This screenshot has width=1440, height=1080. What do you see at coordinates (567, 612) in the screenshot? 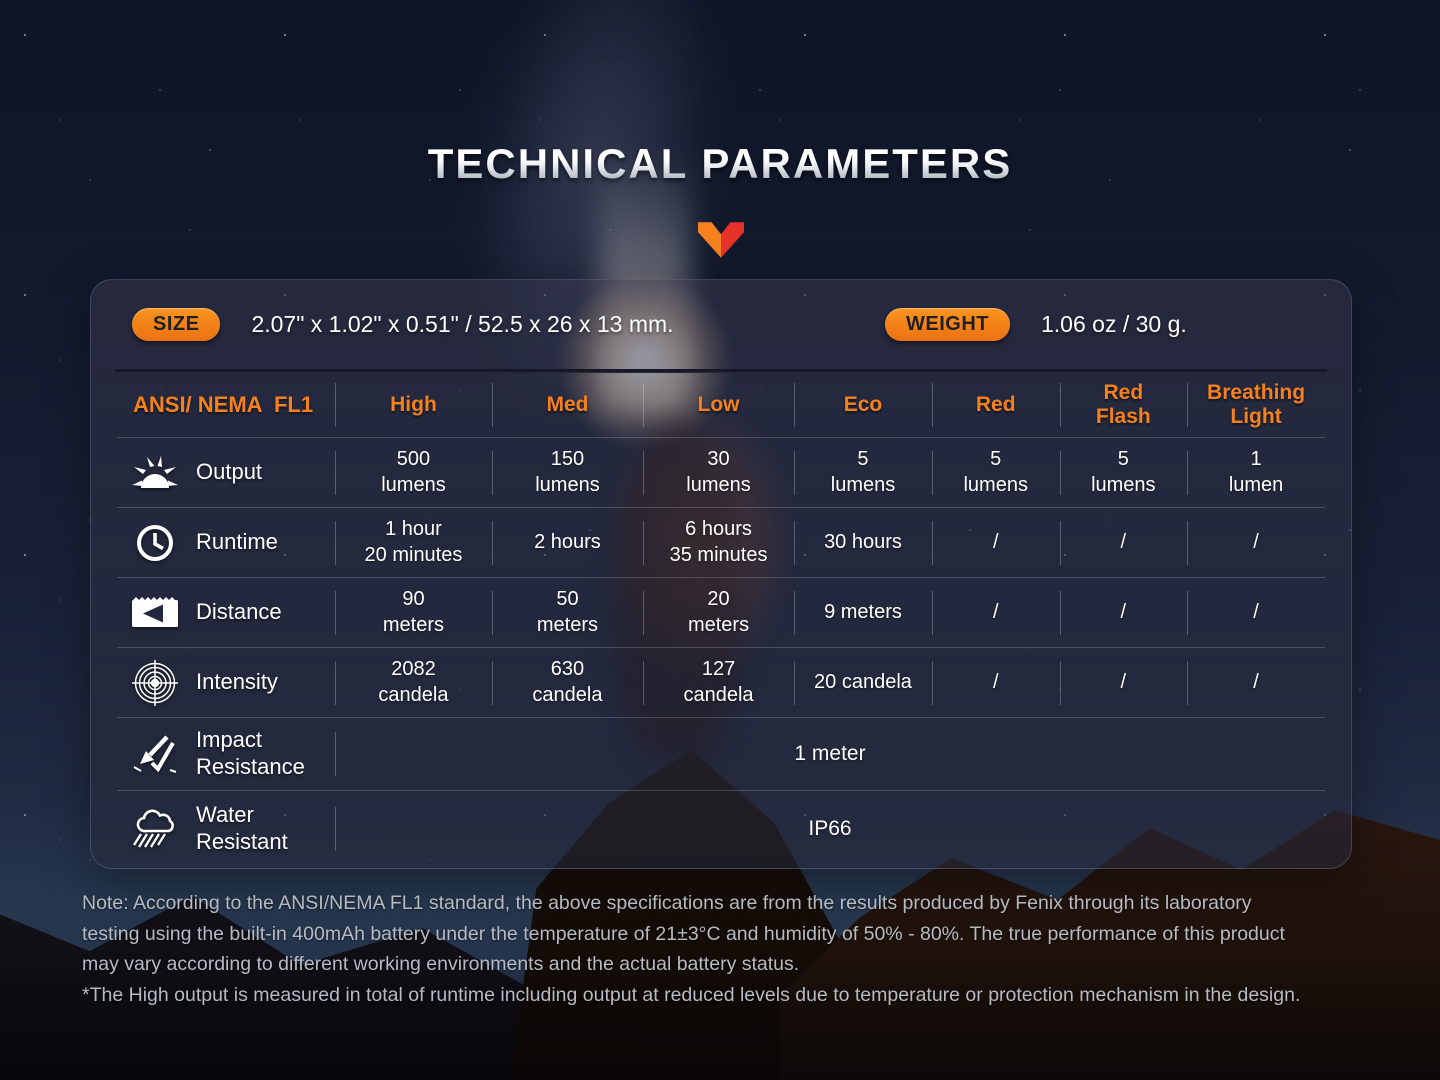
I see `cell-distance-med: 50 meters` at bounding box center [567, 612].